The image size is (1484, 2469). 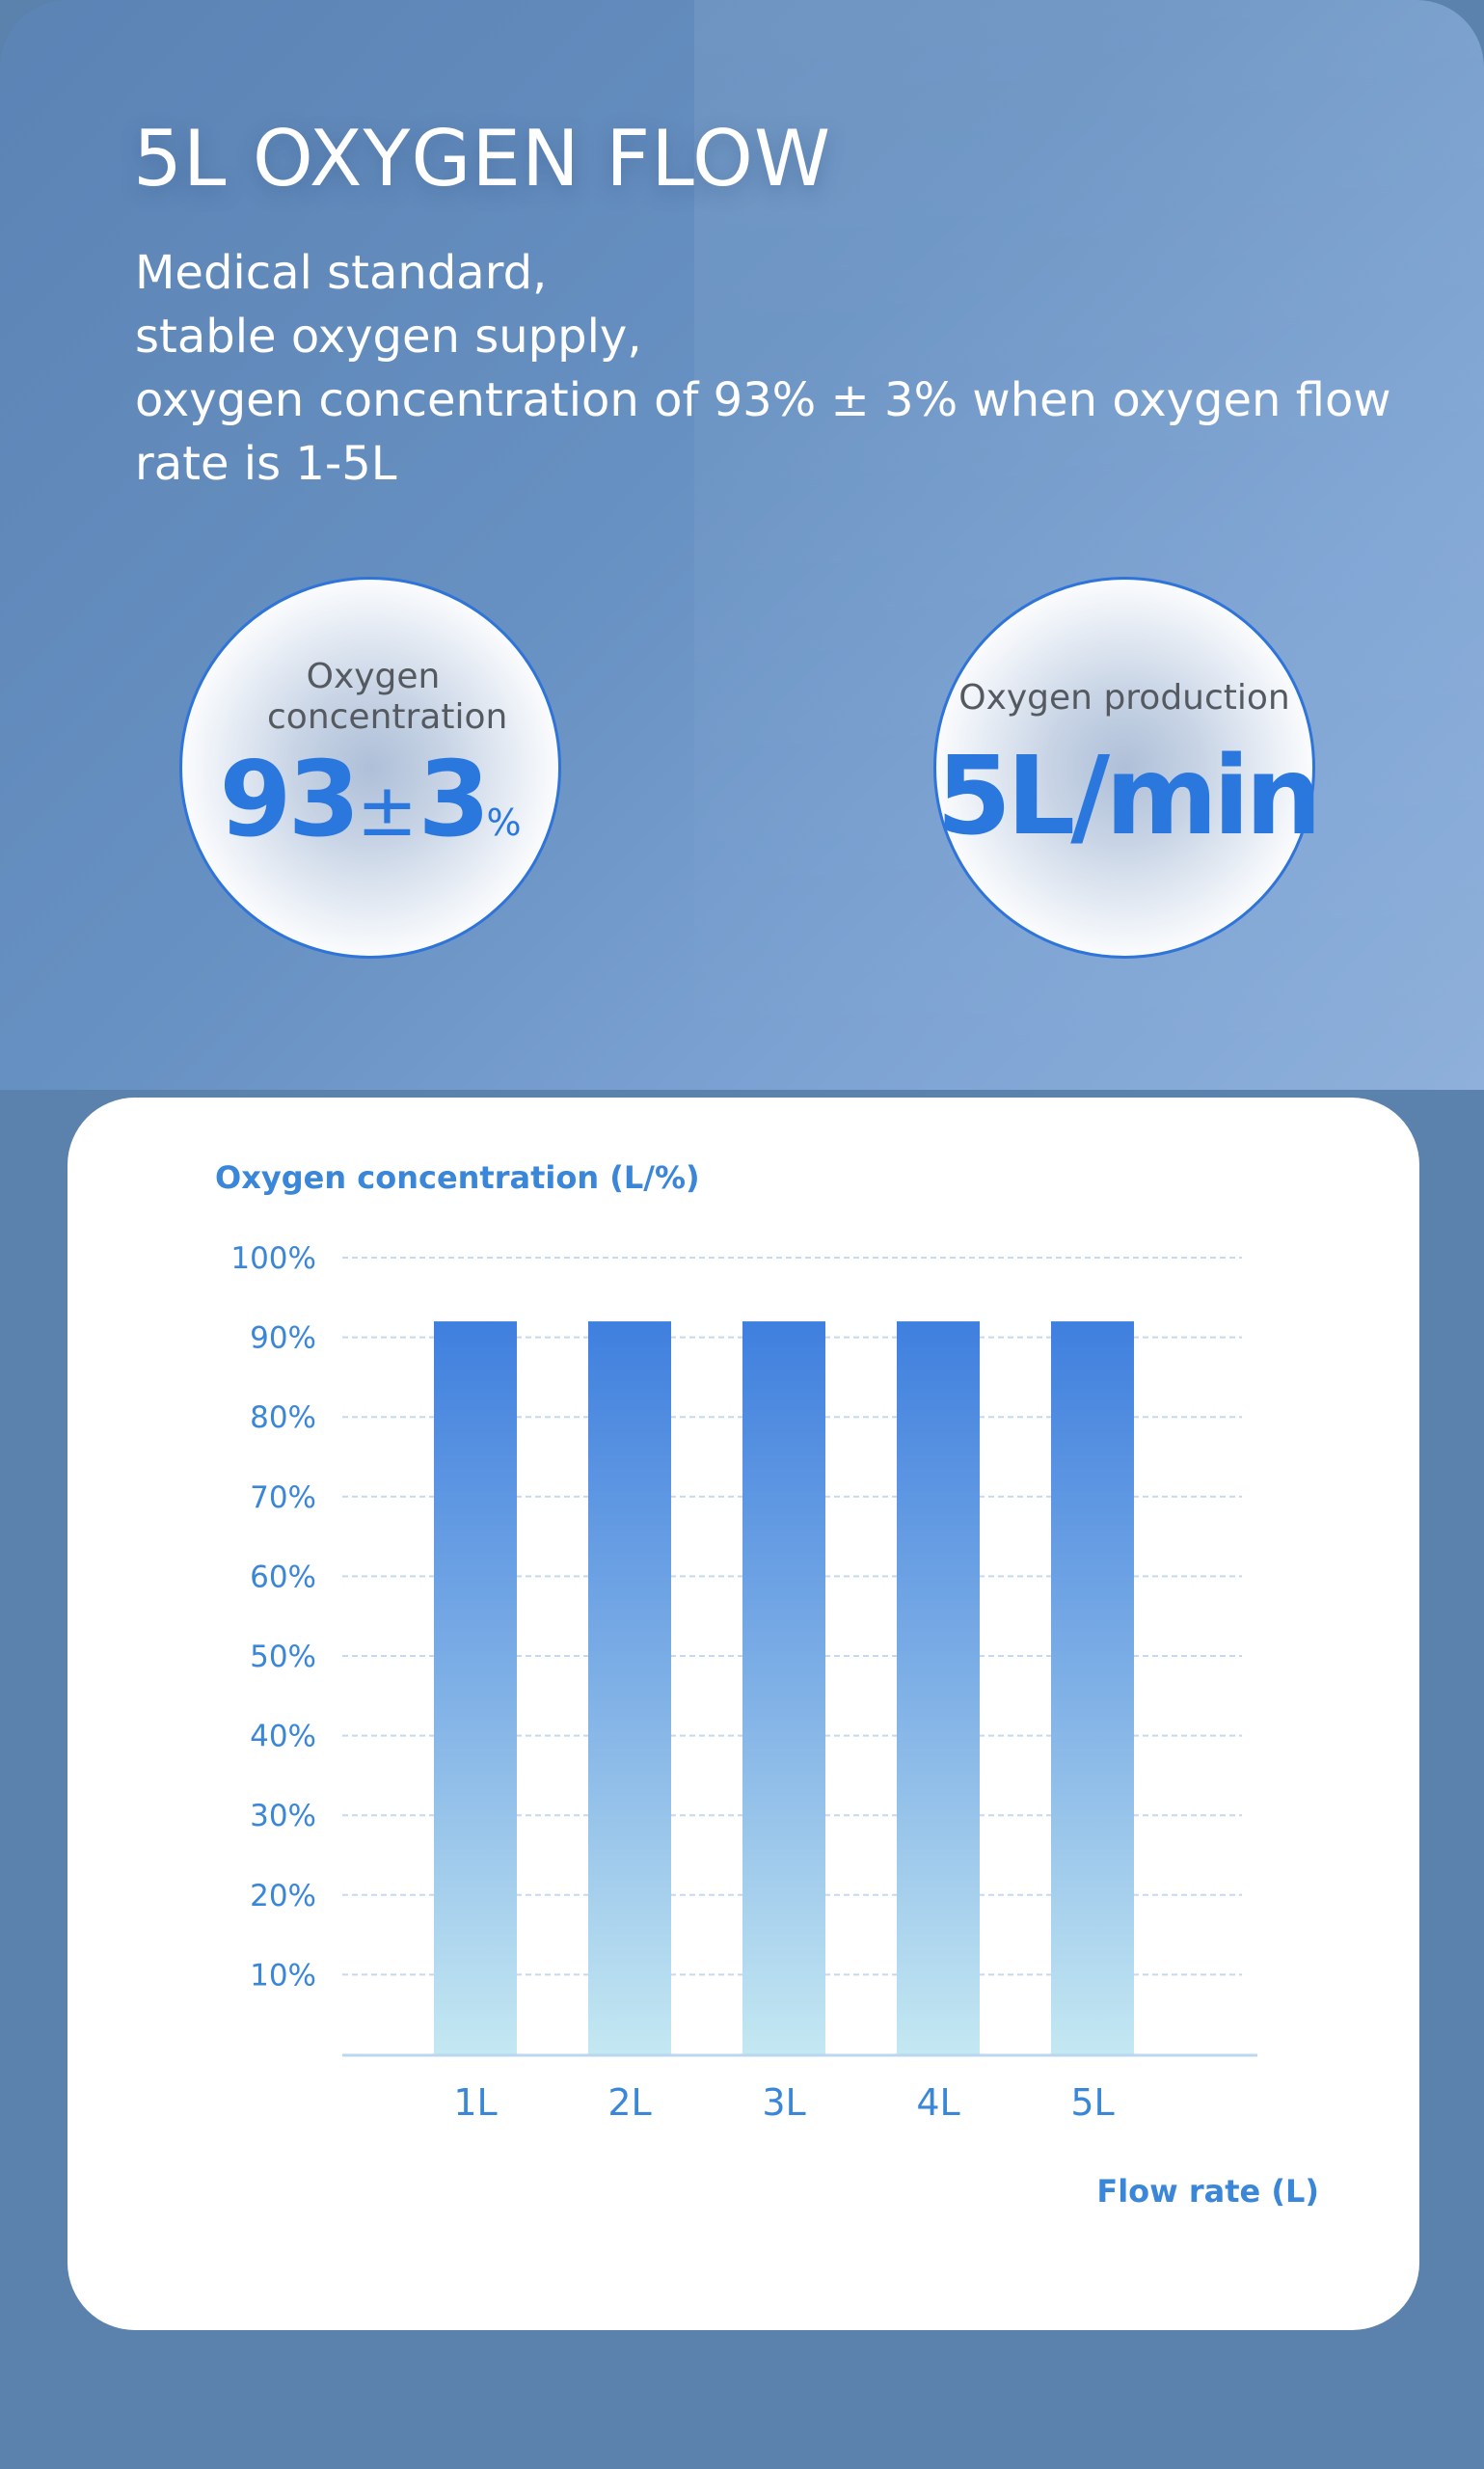 I want to click on production-badge: Oxygen production 5L/min, so click(x=1127, y=768).